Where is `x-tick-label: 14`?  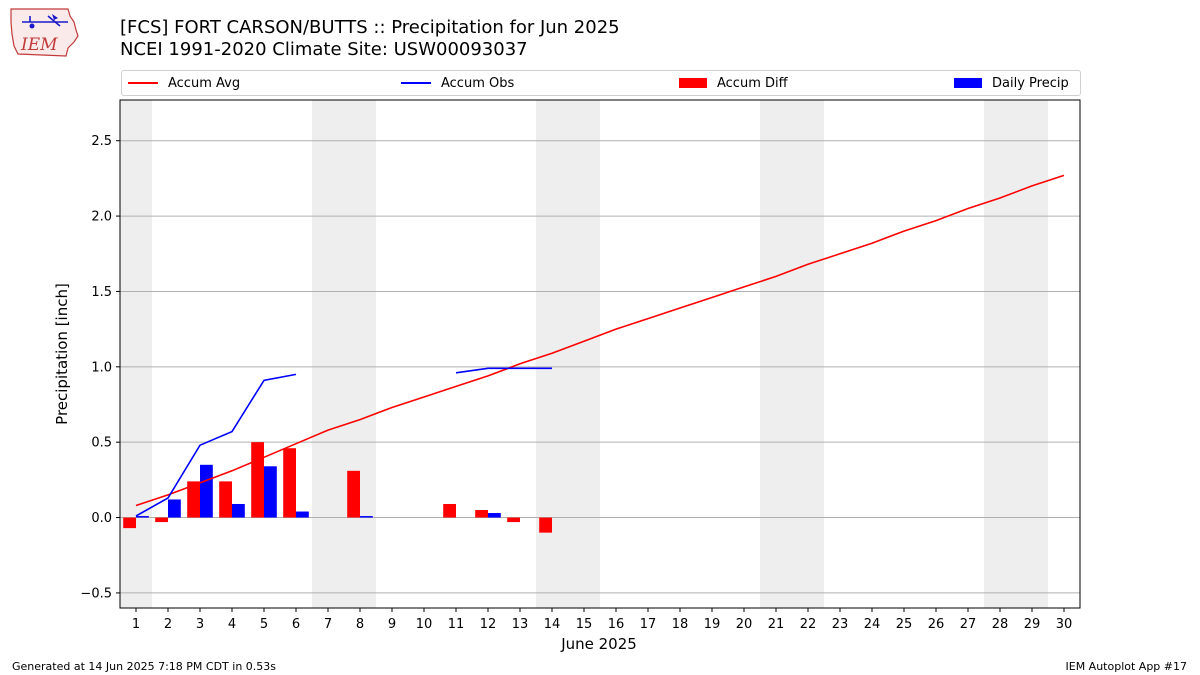
x-tick-label: 14 is located at coordinates (552, 624).